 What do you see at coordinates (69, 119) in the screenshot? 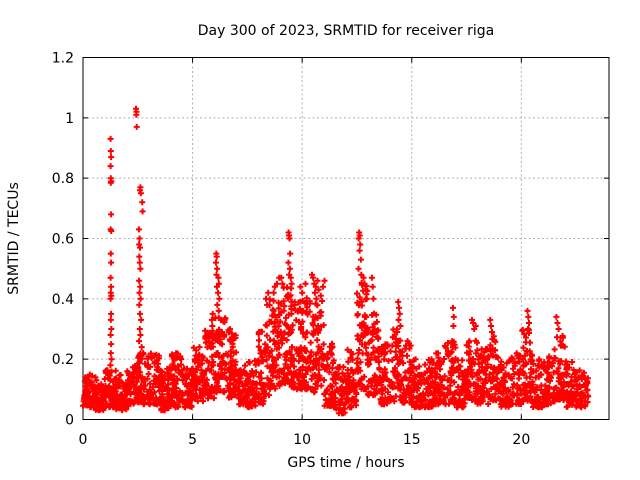
I see `y-tick-label: 1` at bounding box center [69, 119].